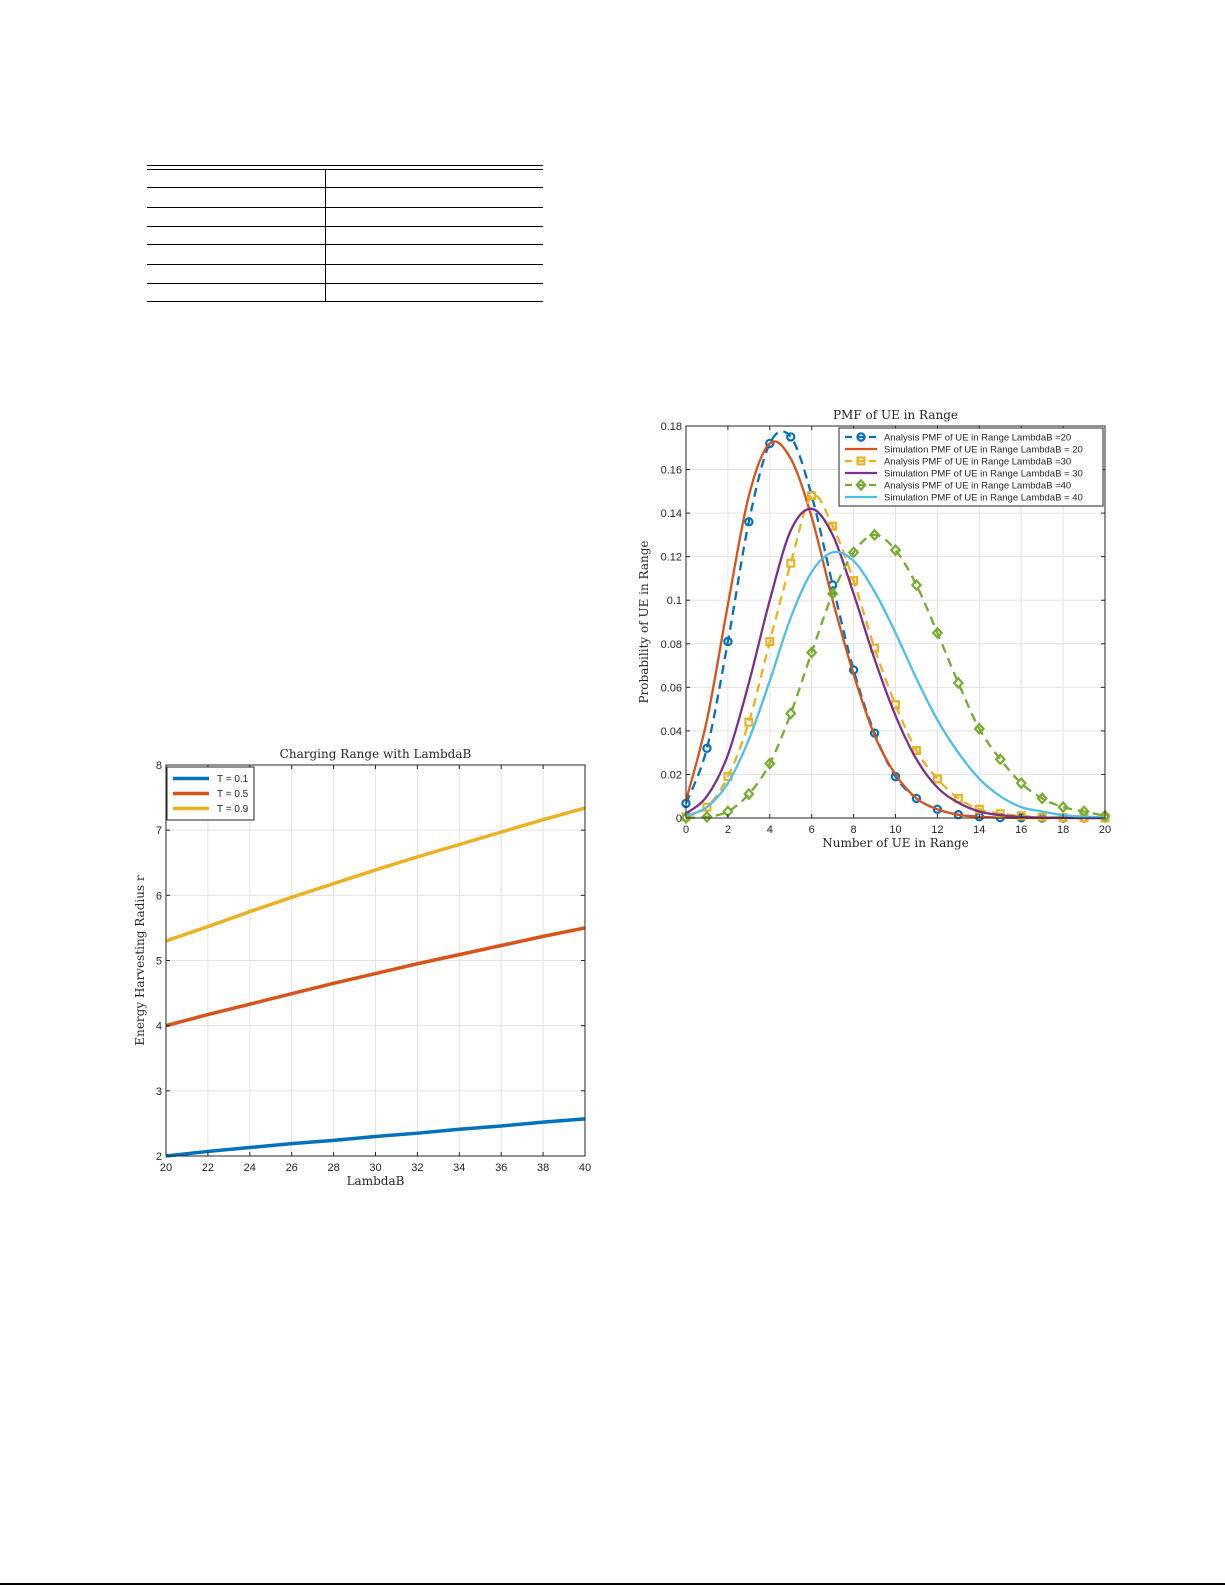 The height and width of the screenshot is (1585, 1225). What do you see at coordinates (292, 1168) in the screenshot?
I see `x-tick-label: 26` at bounding box center [292, 1168].